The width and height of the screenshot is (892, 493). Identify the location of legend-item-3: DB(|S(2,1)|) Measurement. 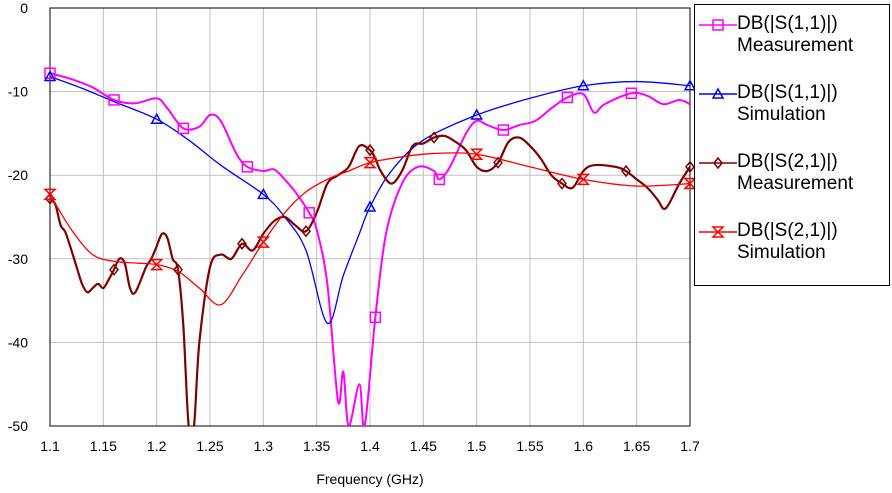
(793, 181).